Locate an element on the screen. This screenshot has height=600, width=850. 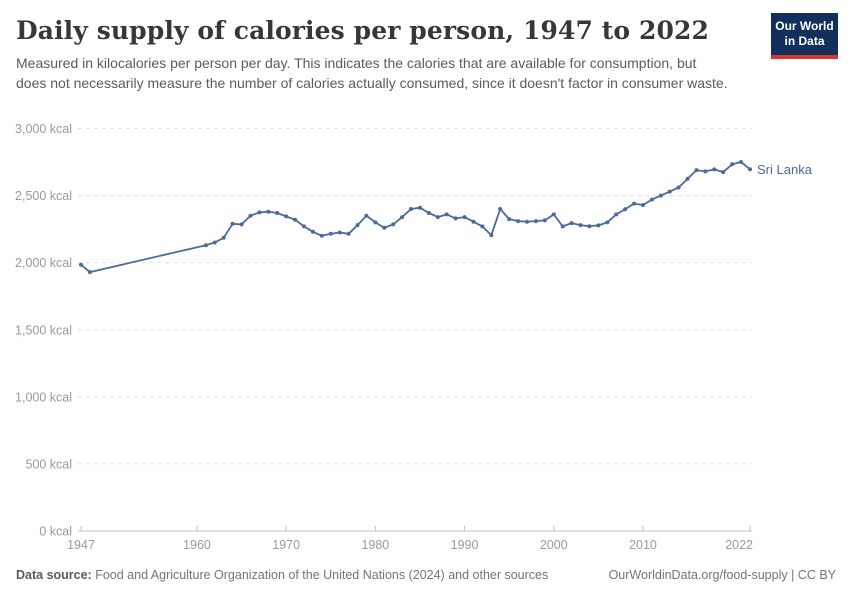
x-tick-label: 1970 is located at coordinates (286, 545).